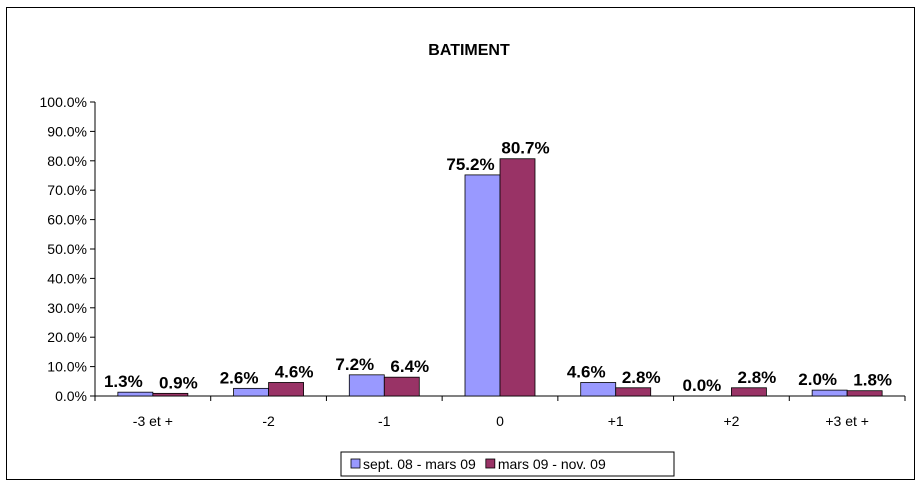 Image resolution: width=923 pixels, height=485 pixels. Describe the element at coordinates (419, 464) in the screenshot. I see `legend-label: sept. 08 - mars 09` at that location.